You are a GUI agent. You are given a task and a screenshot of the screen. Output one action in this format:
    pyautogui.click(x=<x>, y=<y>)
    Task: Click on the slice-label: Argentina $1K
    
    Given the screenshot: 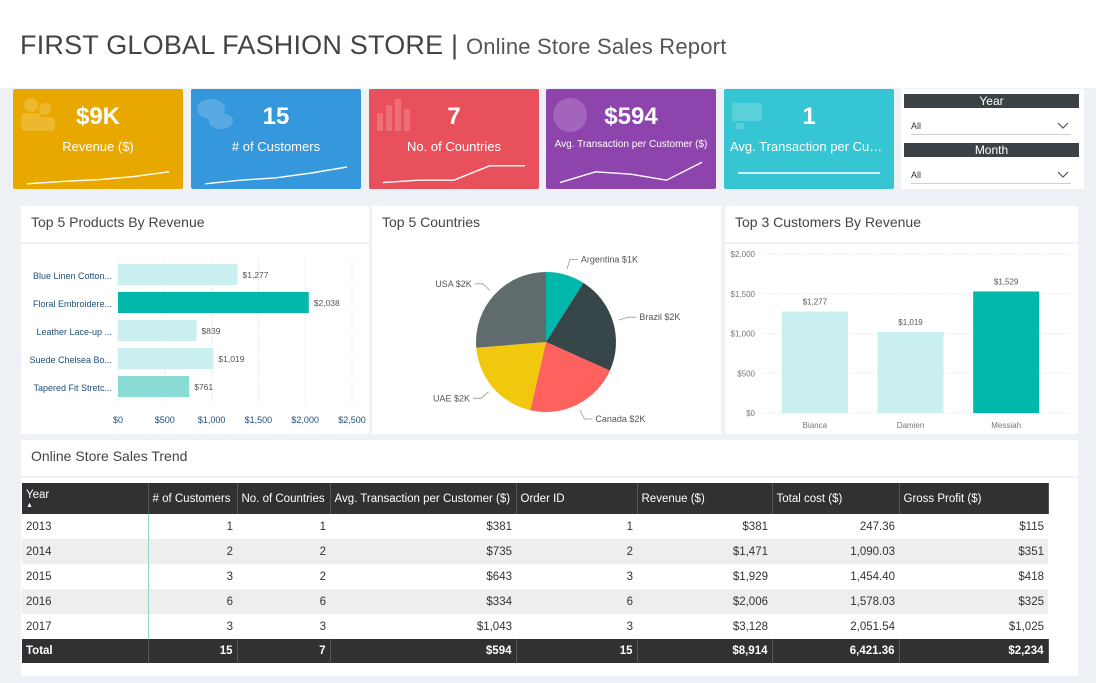 What is the action you would take?
    pyautogui.click(x=609, y=259)
    